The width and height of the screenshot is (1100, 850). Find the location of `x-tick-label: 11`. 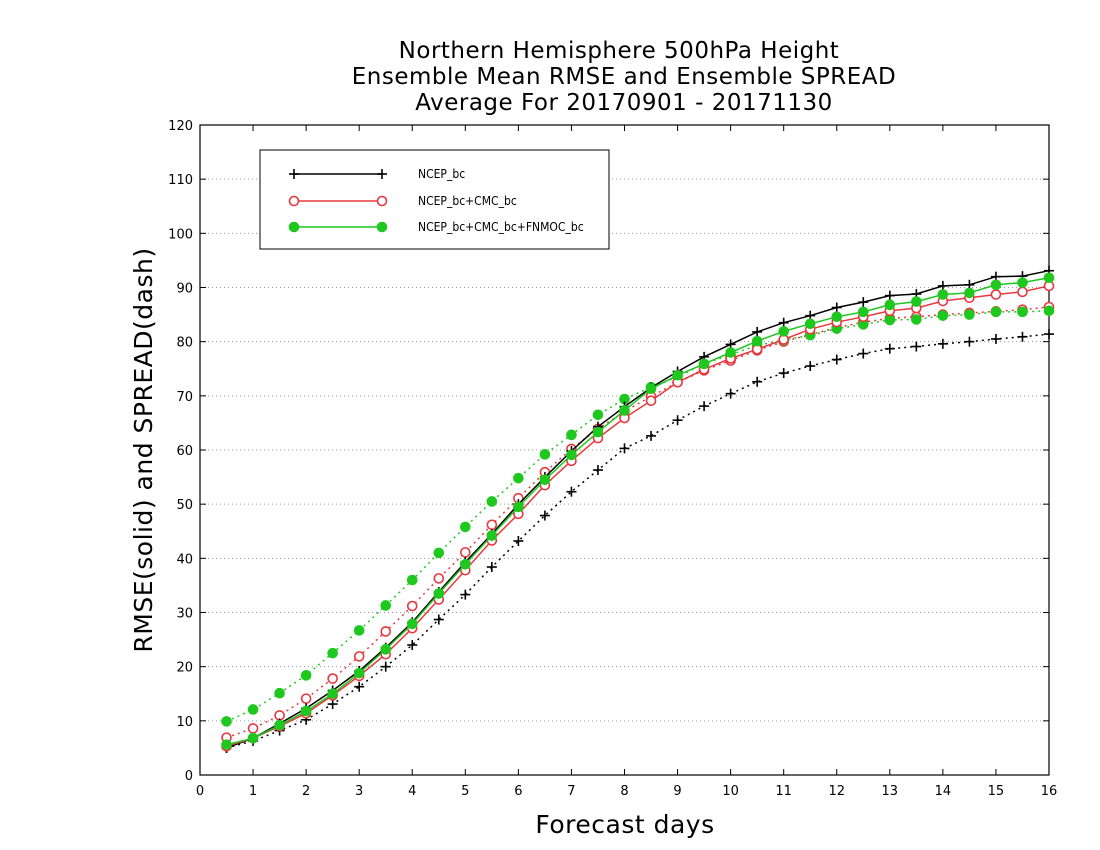

x-tick-label: 11 is located at coordinates (783, 791).